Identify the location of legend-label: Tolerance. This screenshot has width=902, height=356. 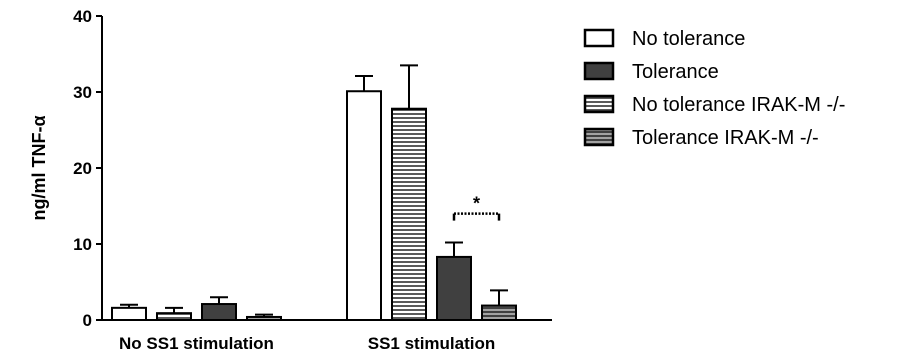
(675, 72).